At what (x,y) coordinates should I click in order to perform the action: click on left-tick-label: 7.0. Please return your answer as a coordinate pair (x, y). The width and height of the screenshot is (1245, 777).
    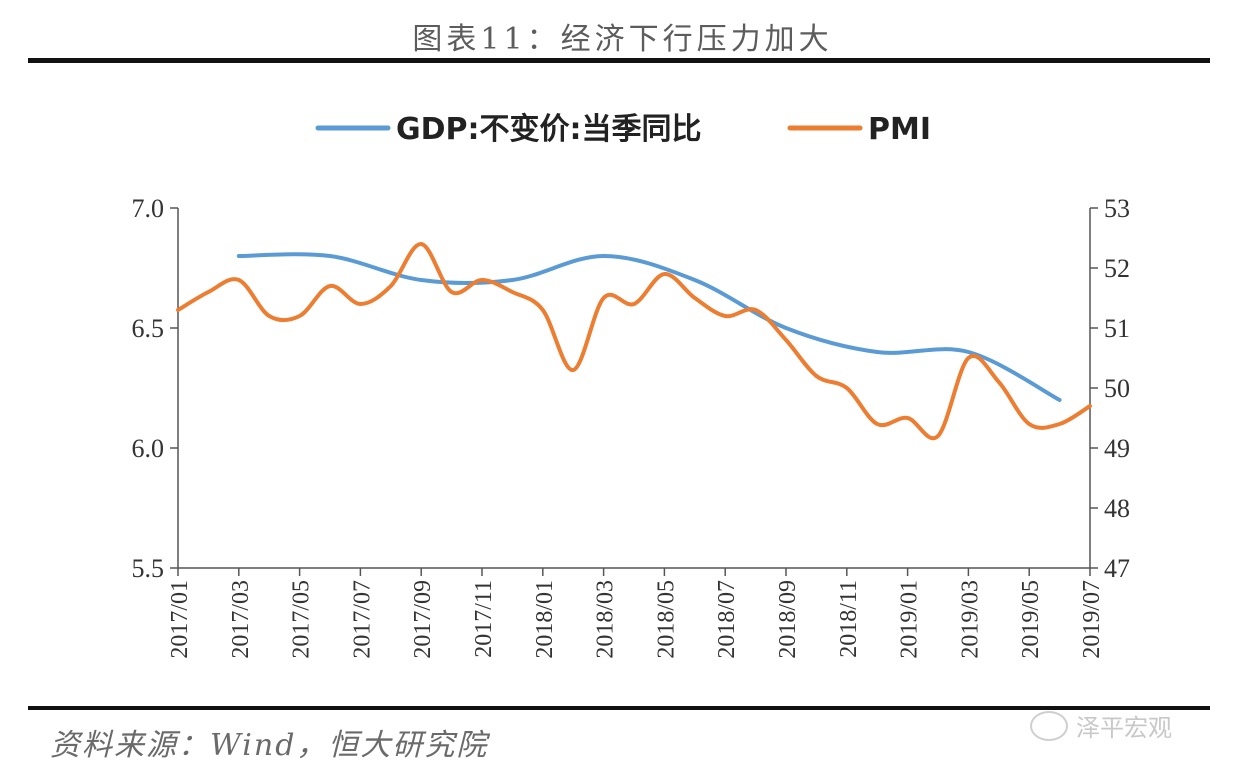
    Looking at the image, I should click on (148, 208).